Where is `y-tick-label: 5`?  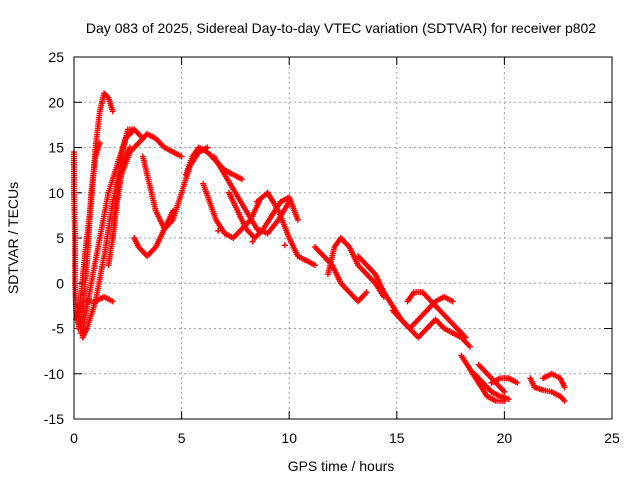 y-tick-label: 5 is located at coordinates (60, 238).